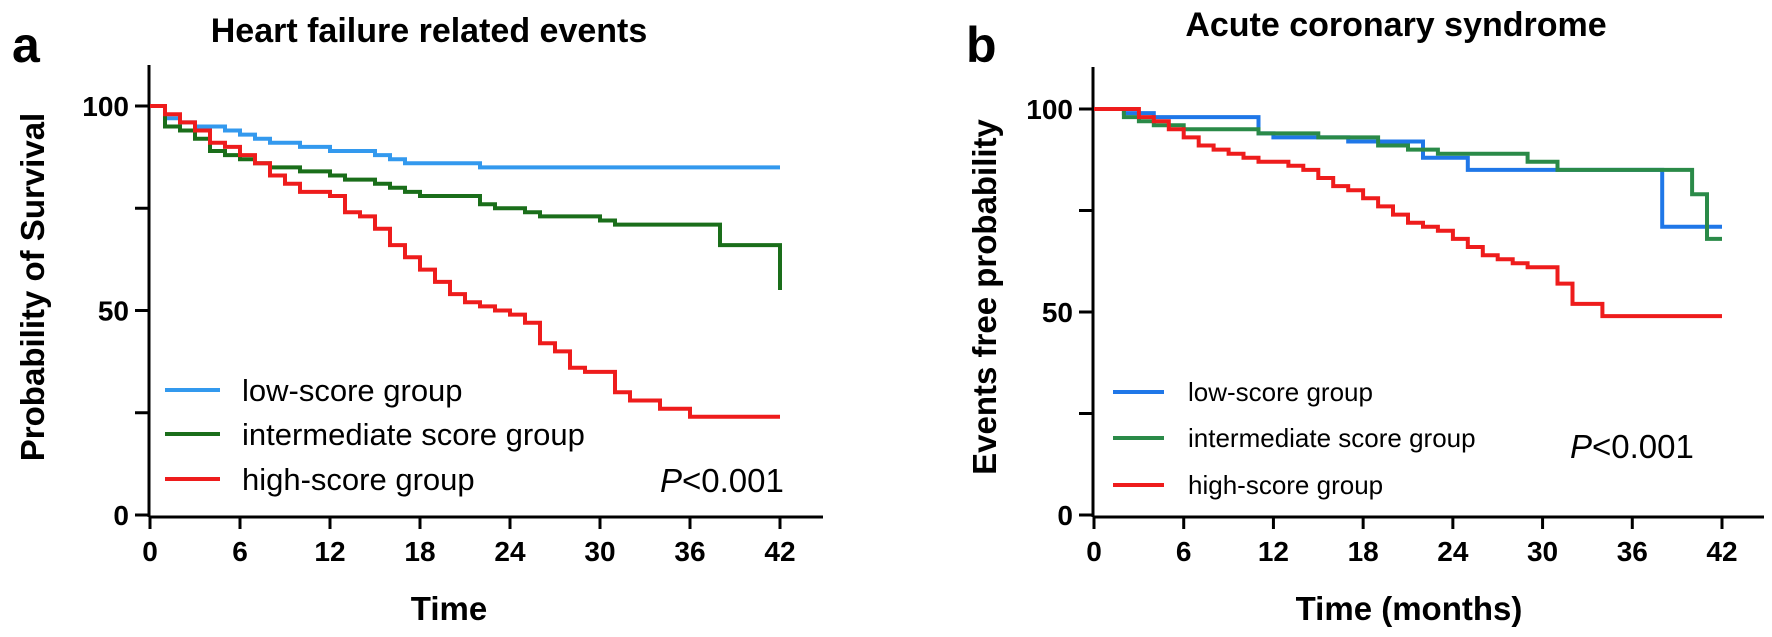 The height and width of the screenshot is (637, 1772). I want to click on panel-b-y-axis-label: Events free probability, so click(984, 296).